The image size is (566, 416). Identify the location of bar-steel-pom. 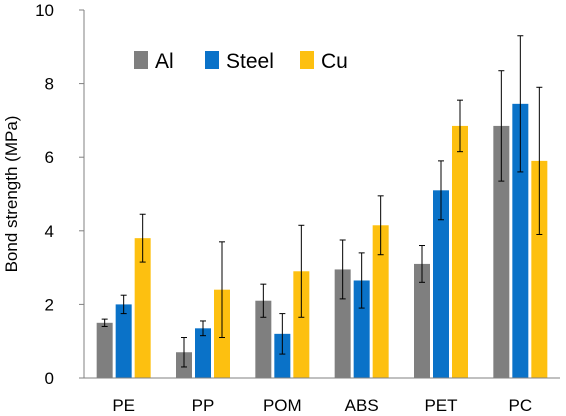
(282, 355).